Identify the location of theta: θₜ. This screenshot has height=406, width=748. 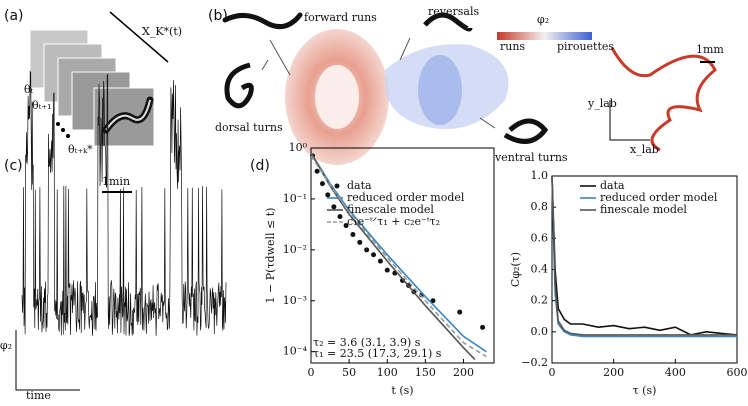
(29, 89).